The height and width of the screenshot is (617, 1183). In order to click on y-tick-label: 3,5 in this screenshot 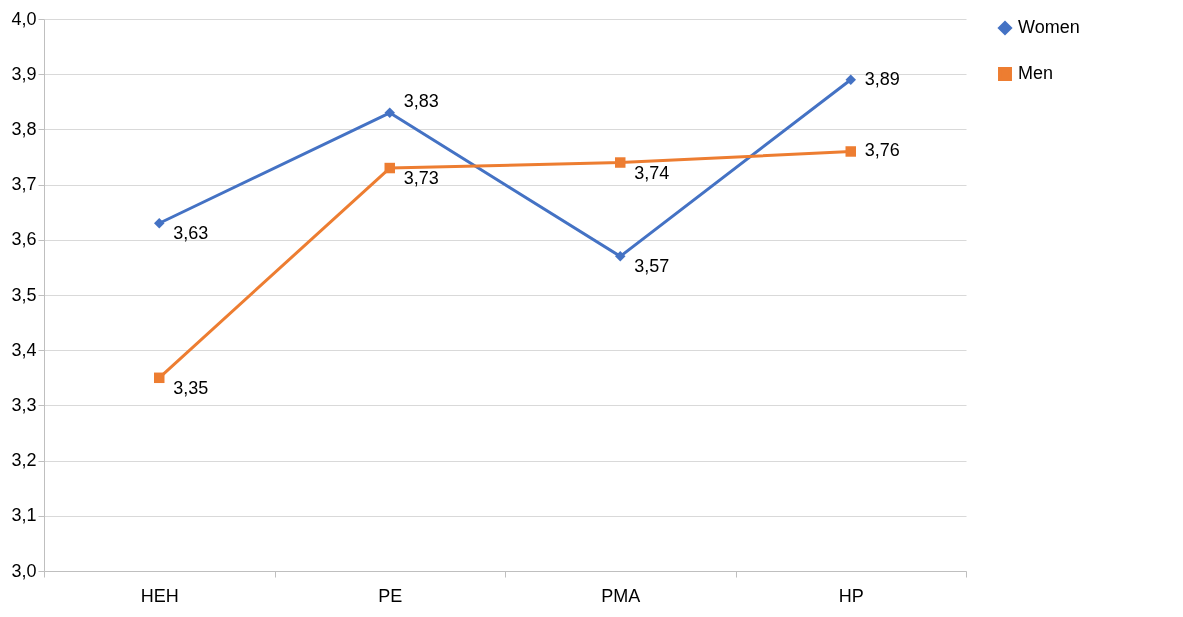, I will do `click(24, 294)`.